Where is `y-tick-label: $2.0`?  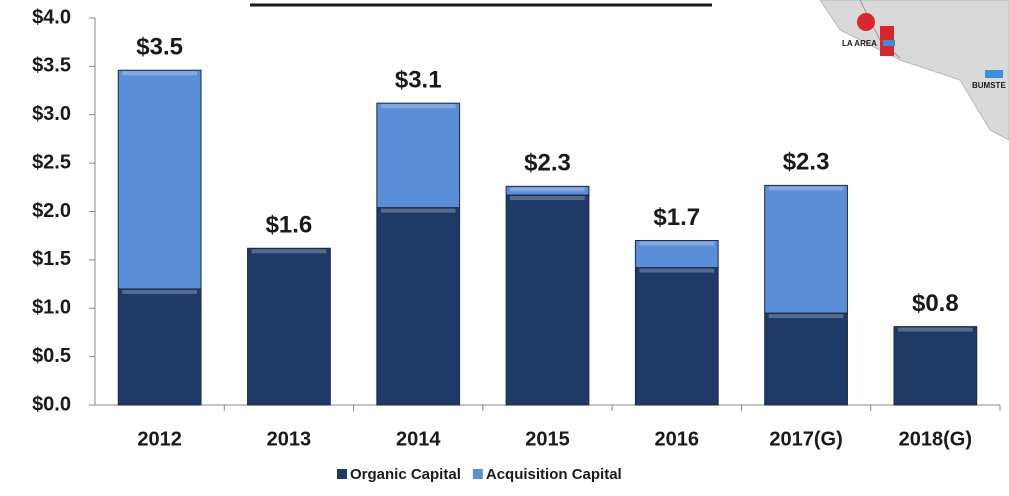 y-tick-label: $2.0 is located at coordinates (51, 211).